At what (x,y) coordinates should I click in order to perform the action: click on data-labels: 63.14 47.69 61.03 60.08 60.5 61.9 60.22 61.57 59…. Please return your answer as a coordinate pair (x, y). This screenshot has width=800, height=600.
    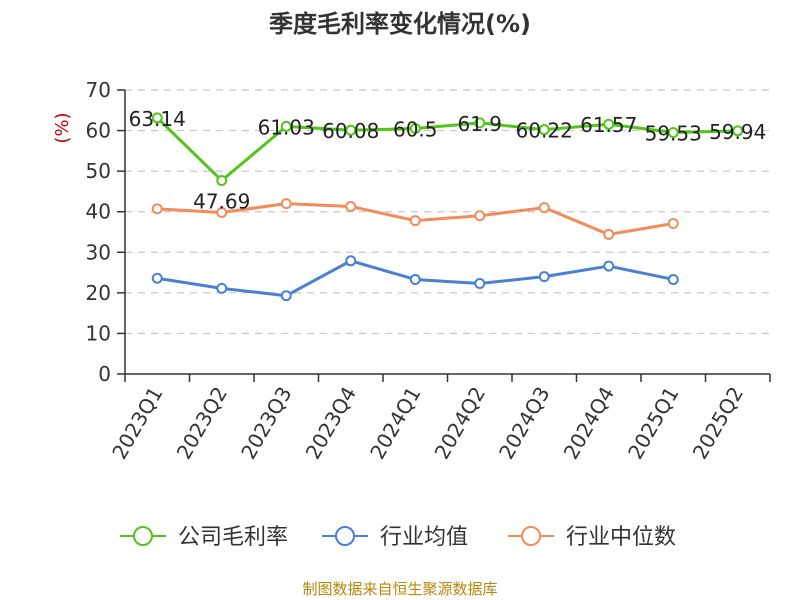
    Looking at the image, I should click on (448, 160).